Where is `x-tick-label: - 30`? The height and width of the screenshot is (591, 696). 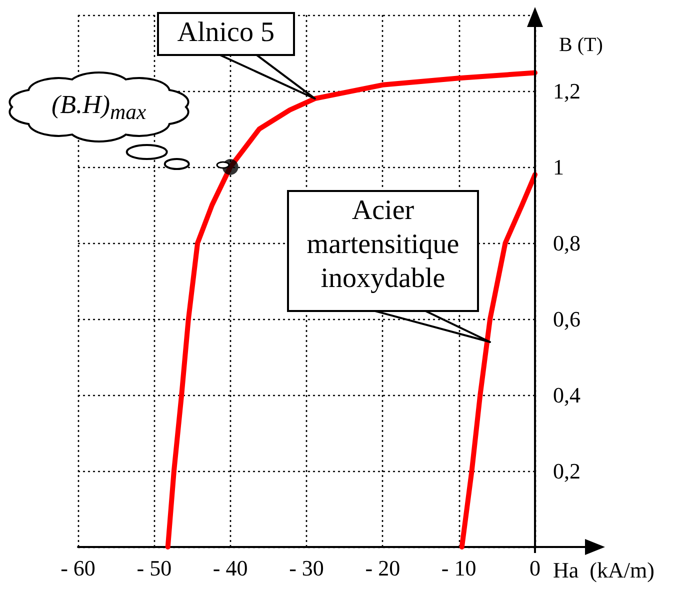 x-tick-label: - 30 is located at coordinates (306, 568).